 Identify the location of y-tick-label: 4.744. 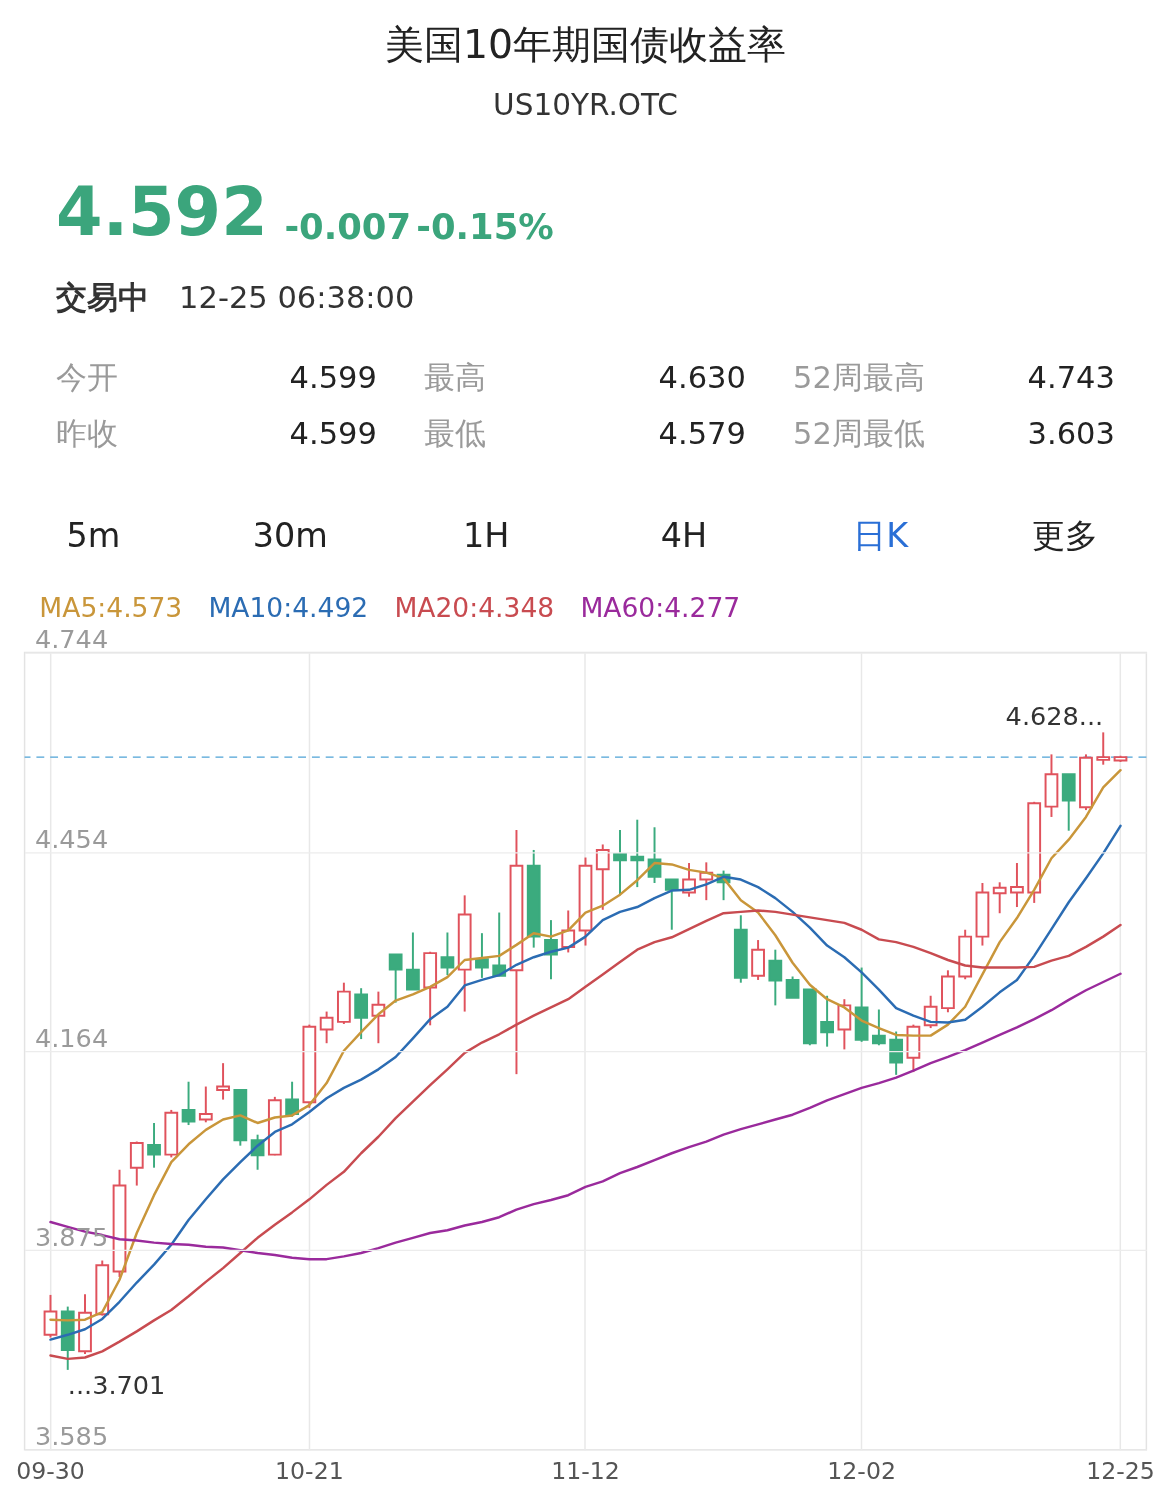
(71, 639).